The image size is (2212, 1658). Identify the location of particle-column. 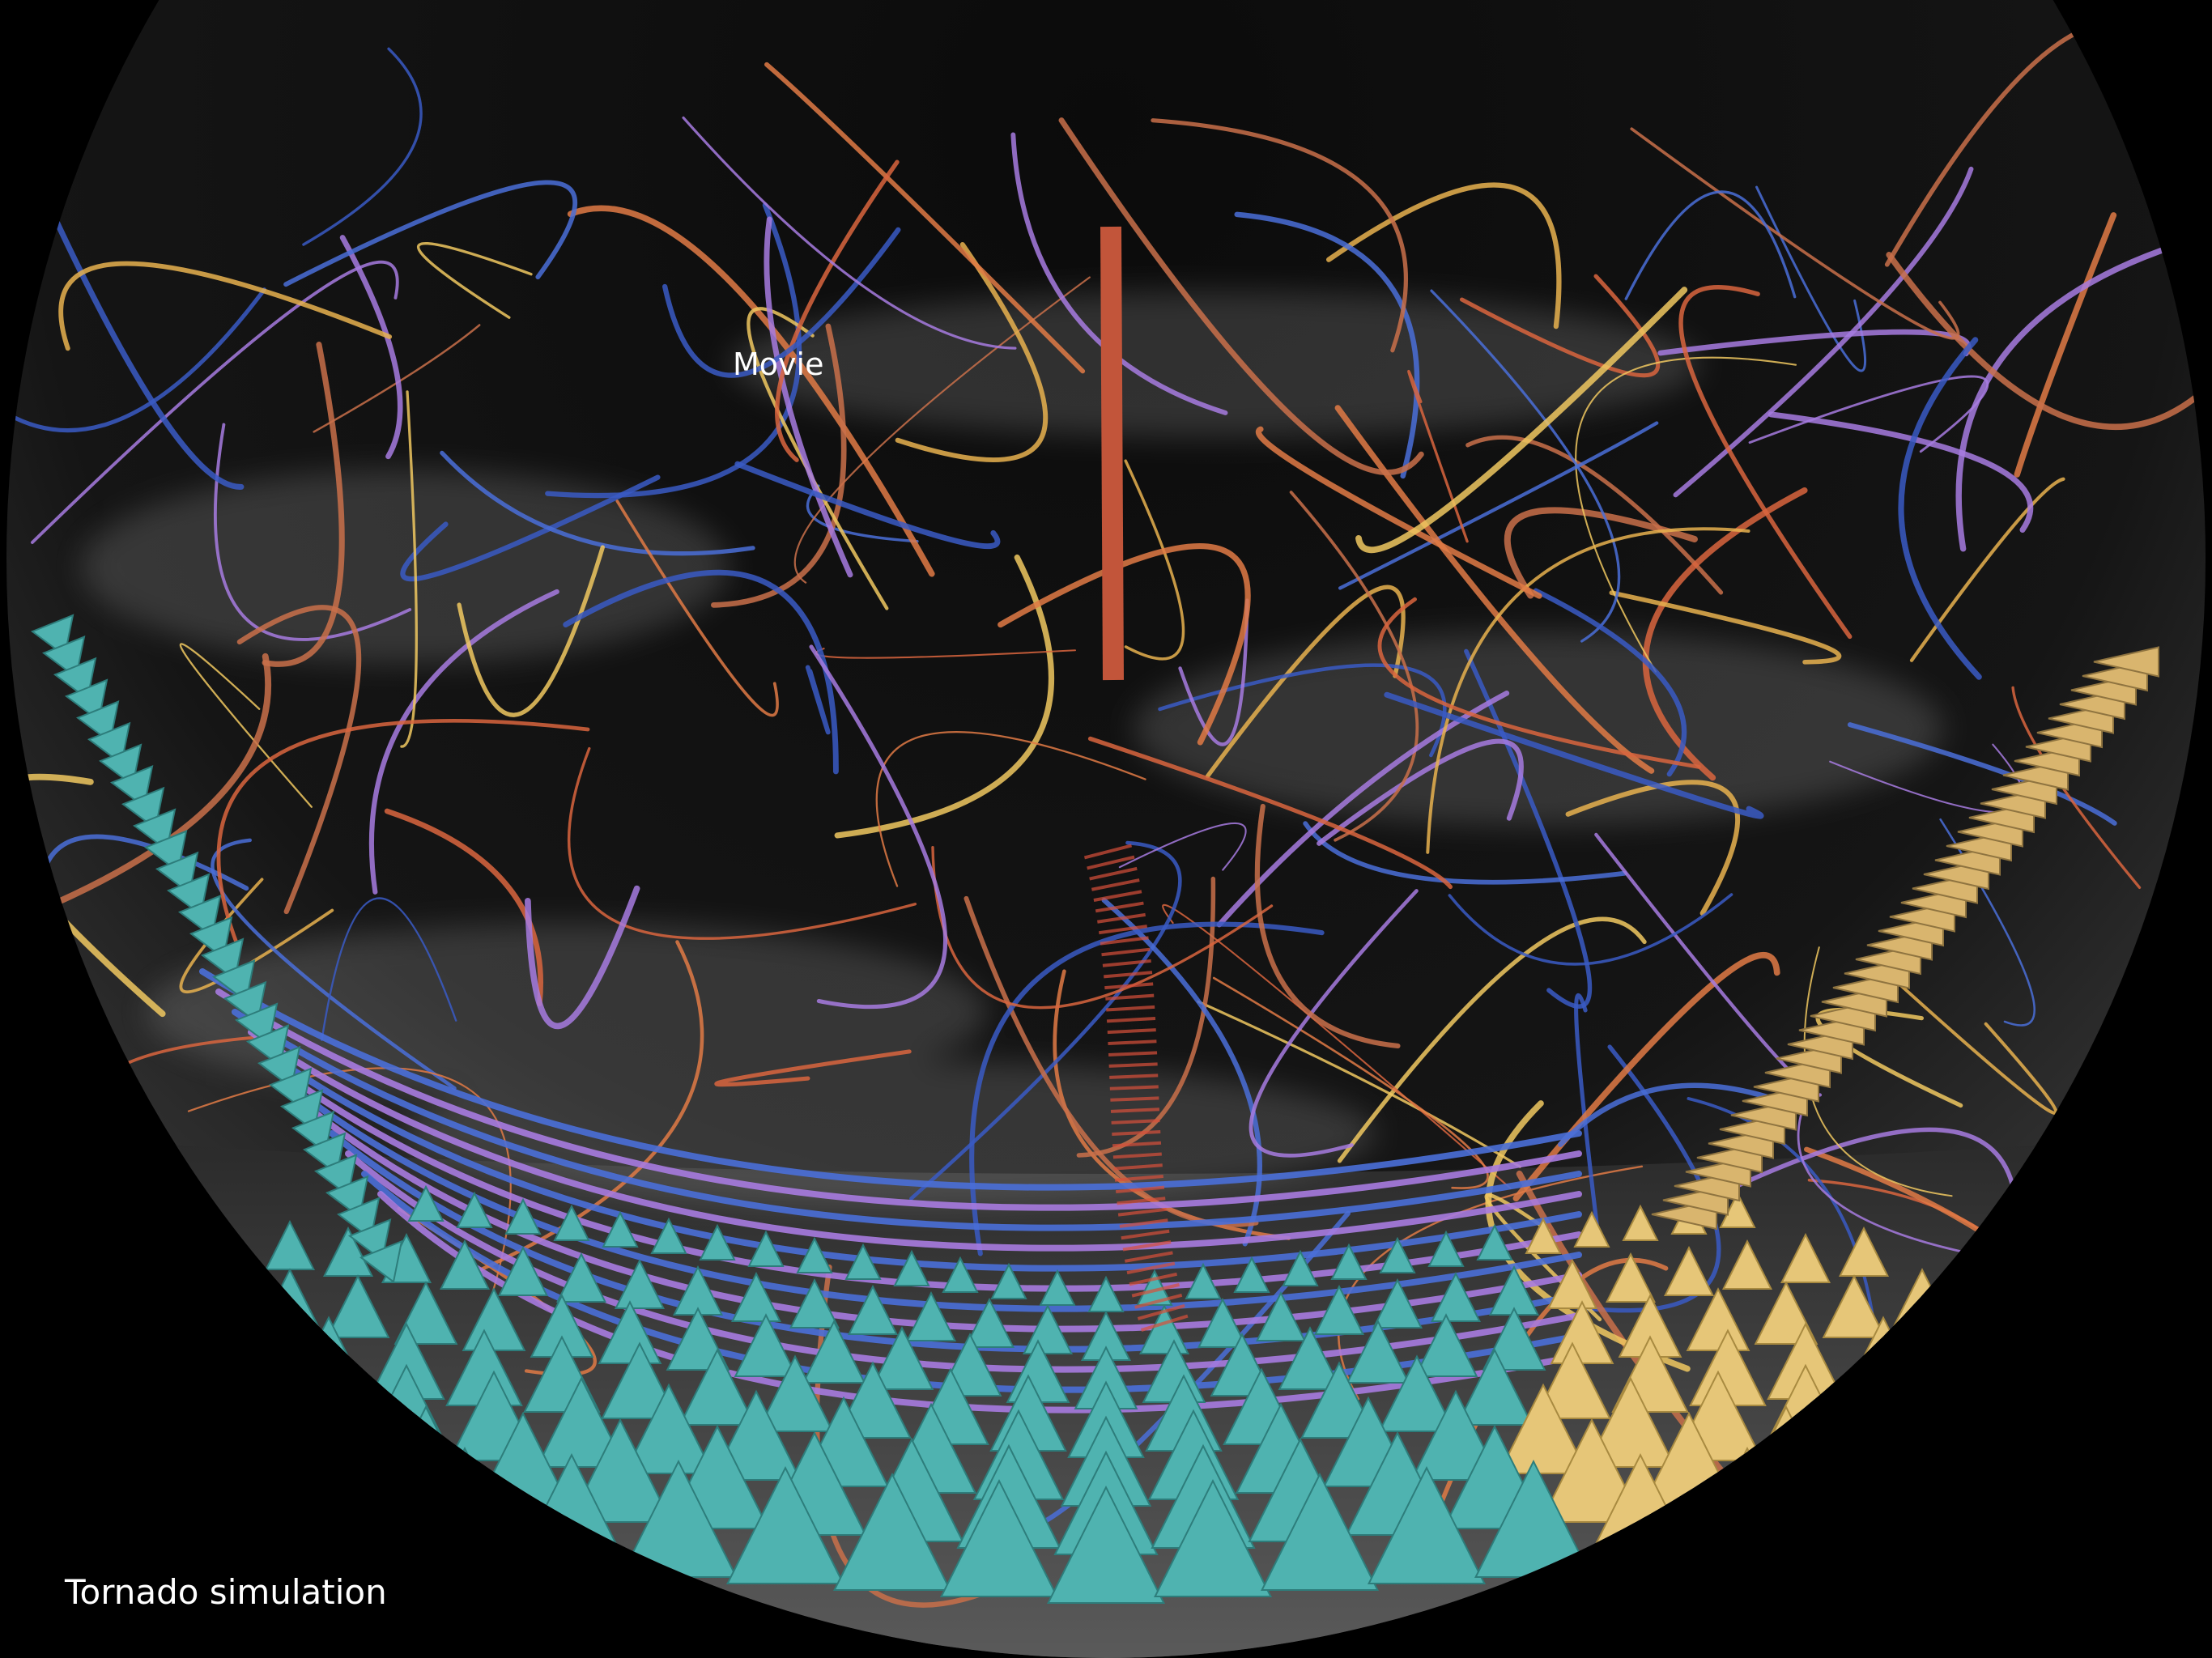
(1136, 1090).